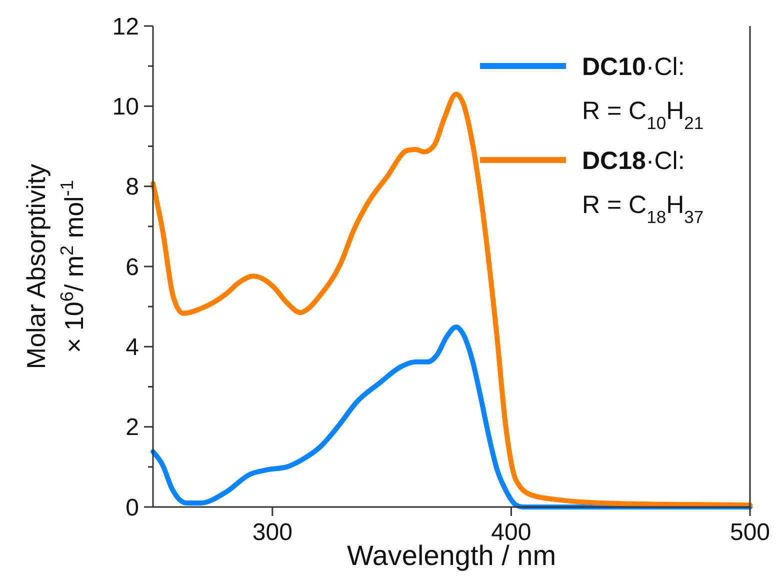 This screenshot has height=577, width=778. Describe the element at coordinates (132, 187) in the screenshot. I see `y-tick-label: 8` at that location.